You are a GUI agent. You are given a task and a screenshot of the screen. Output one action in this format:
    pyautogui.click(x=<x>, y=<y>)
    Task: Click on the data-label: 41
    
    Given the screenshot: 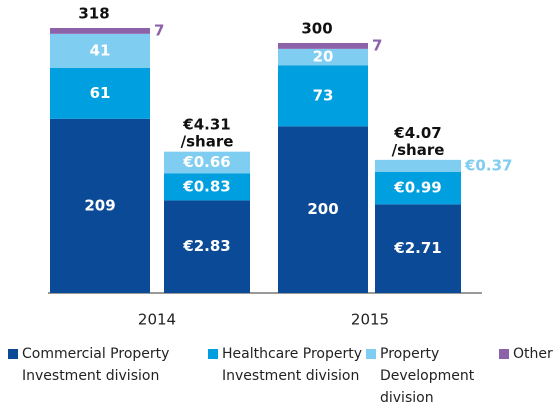 What is the action you would take?
    pyautogui.click(x=100, y=50)
    